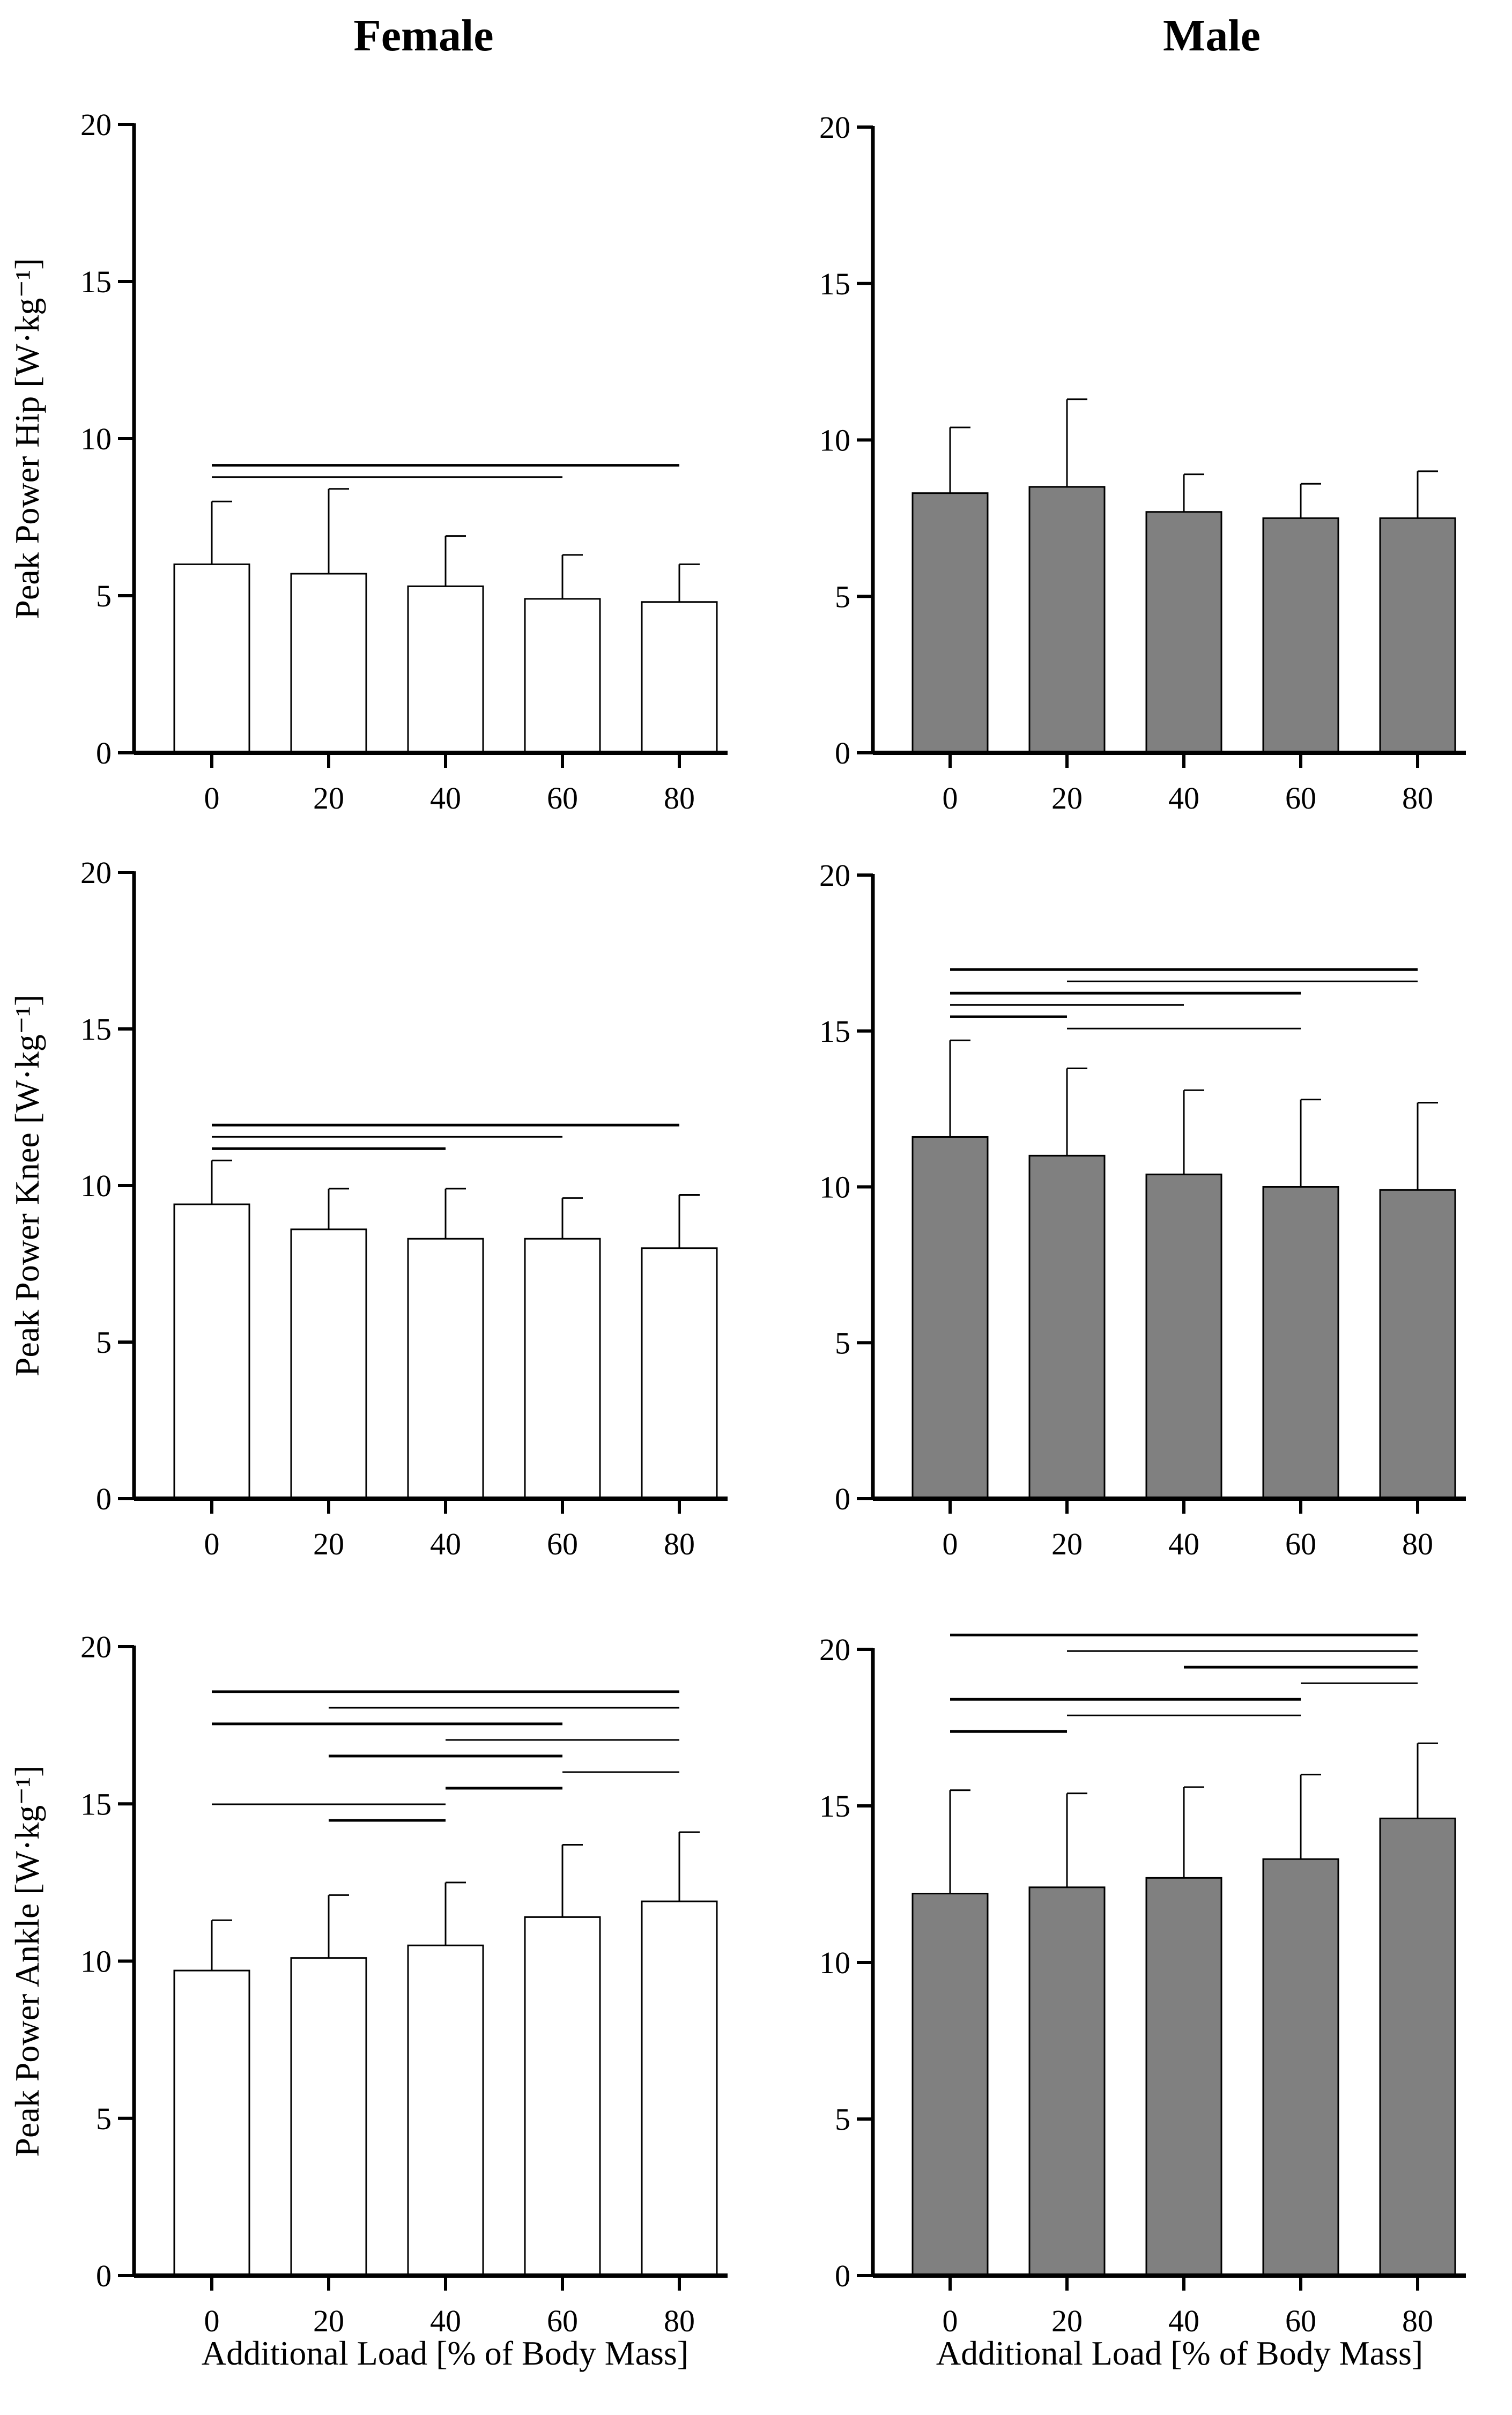 Image resolution: width=1512 pixels, height=2415 pixels. I want to click on male-x-axis-label: Additional Load [% of Body Mass], so click(1180, 2353).